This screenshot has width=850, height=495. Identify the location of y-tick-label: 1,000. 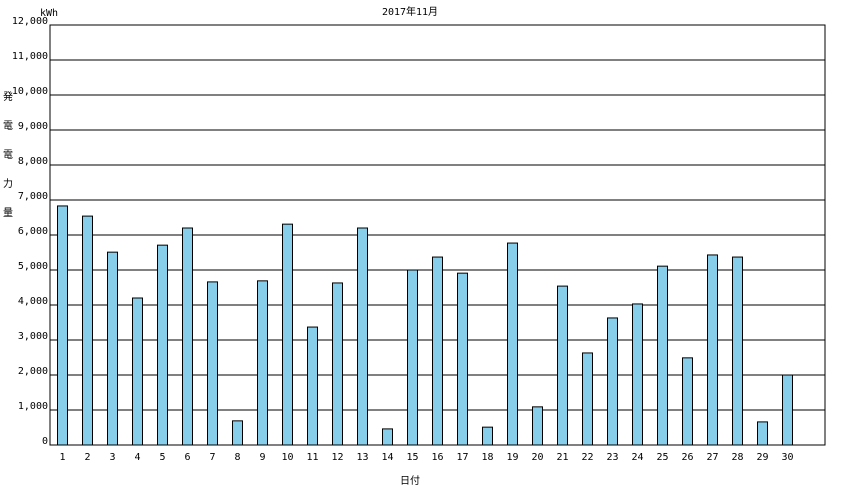
(33, 406).